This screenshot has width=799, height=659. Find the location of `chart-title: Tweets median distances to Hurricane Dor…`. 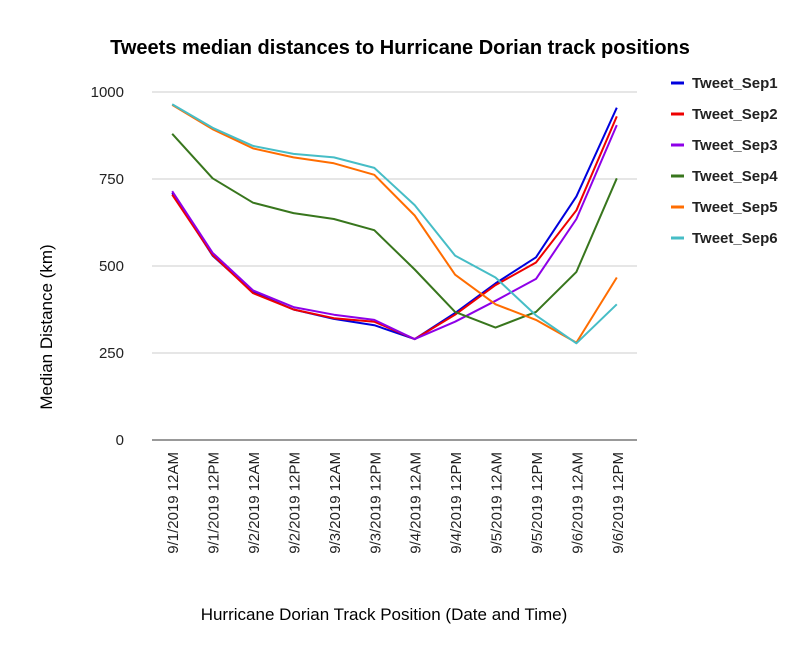

chart-title: Tweets median distances to Hurricane Dor… is located at coordinates (400, 48).